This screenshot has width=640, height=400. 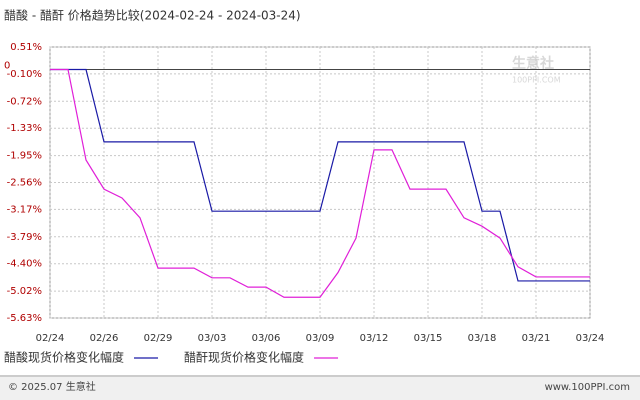 What do you see at coordinates (52, 386) in the screenshot?
I see `footer-copyright: © 2025.07 生意社` at bounding box center [52, 386].